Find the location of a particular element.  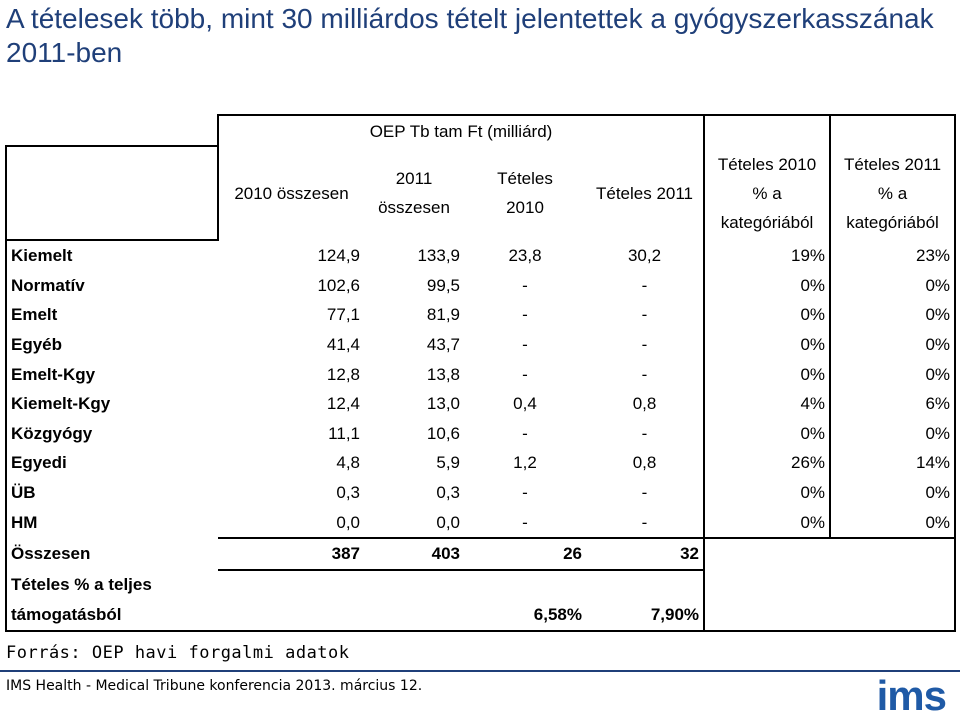

footer-divider is located at coordinates (480, 671).